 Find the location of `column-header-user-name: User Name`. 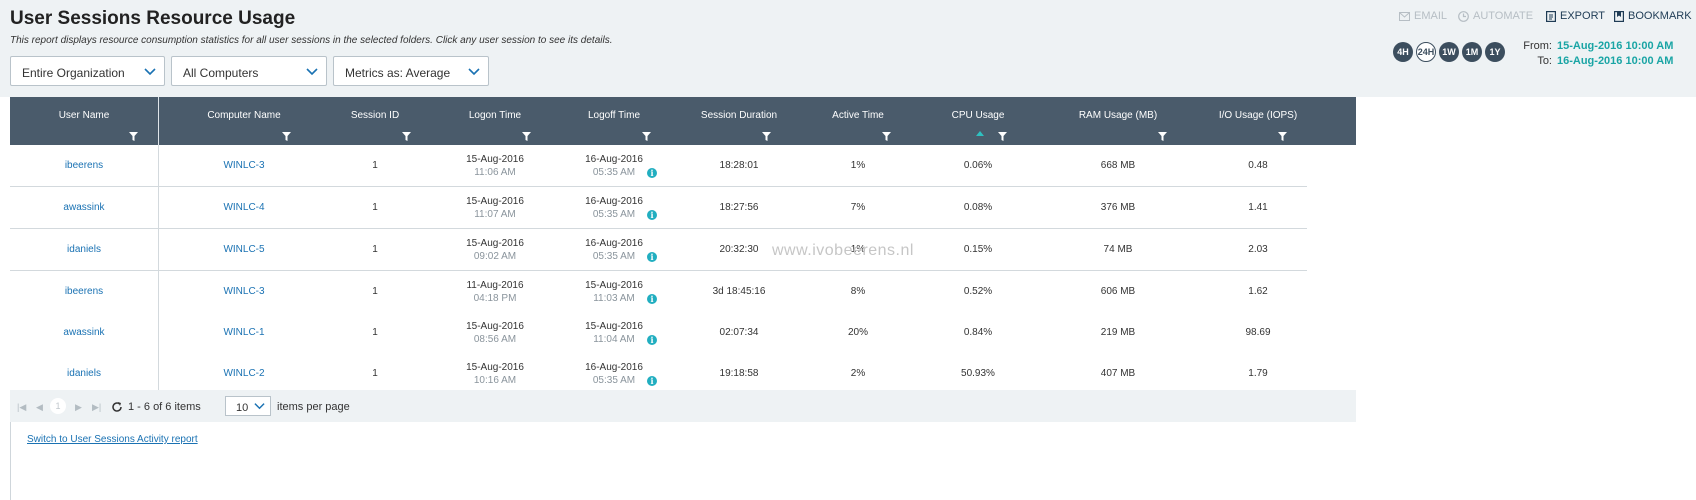

column-header-user-name: User Name is located at coordinates (84, 115).